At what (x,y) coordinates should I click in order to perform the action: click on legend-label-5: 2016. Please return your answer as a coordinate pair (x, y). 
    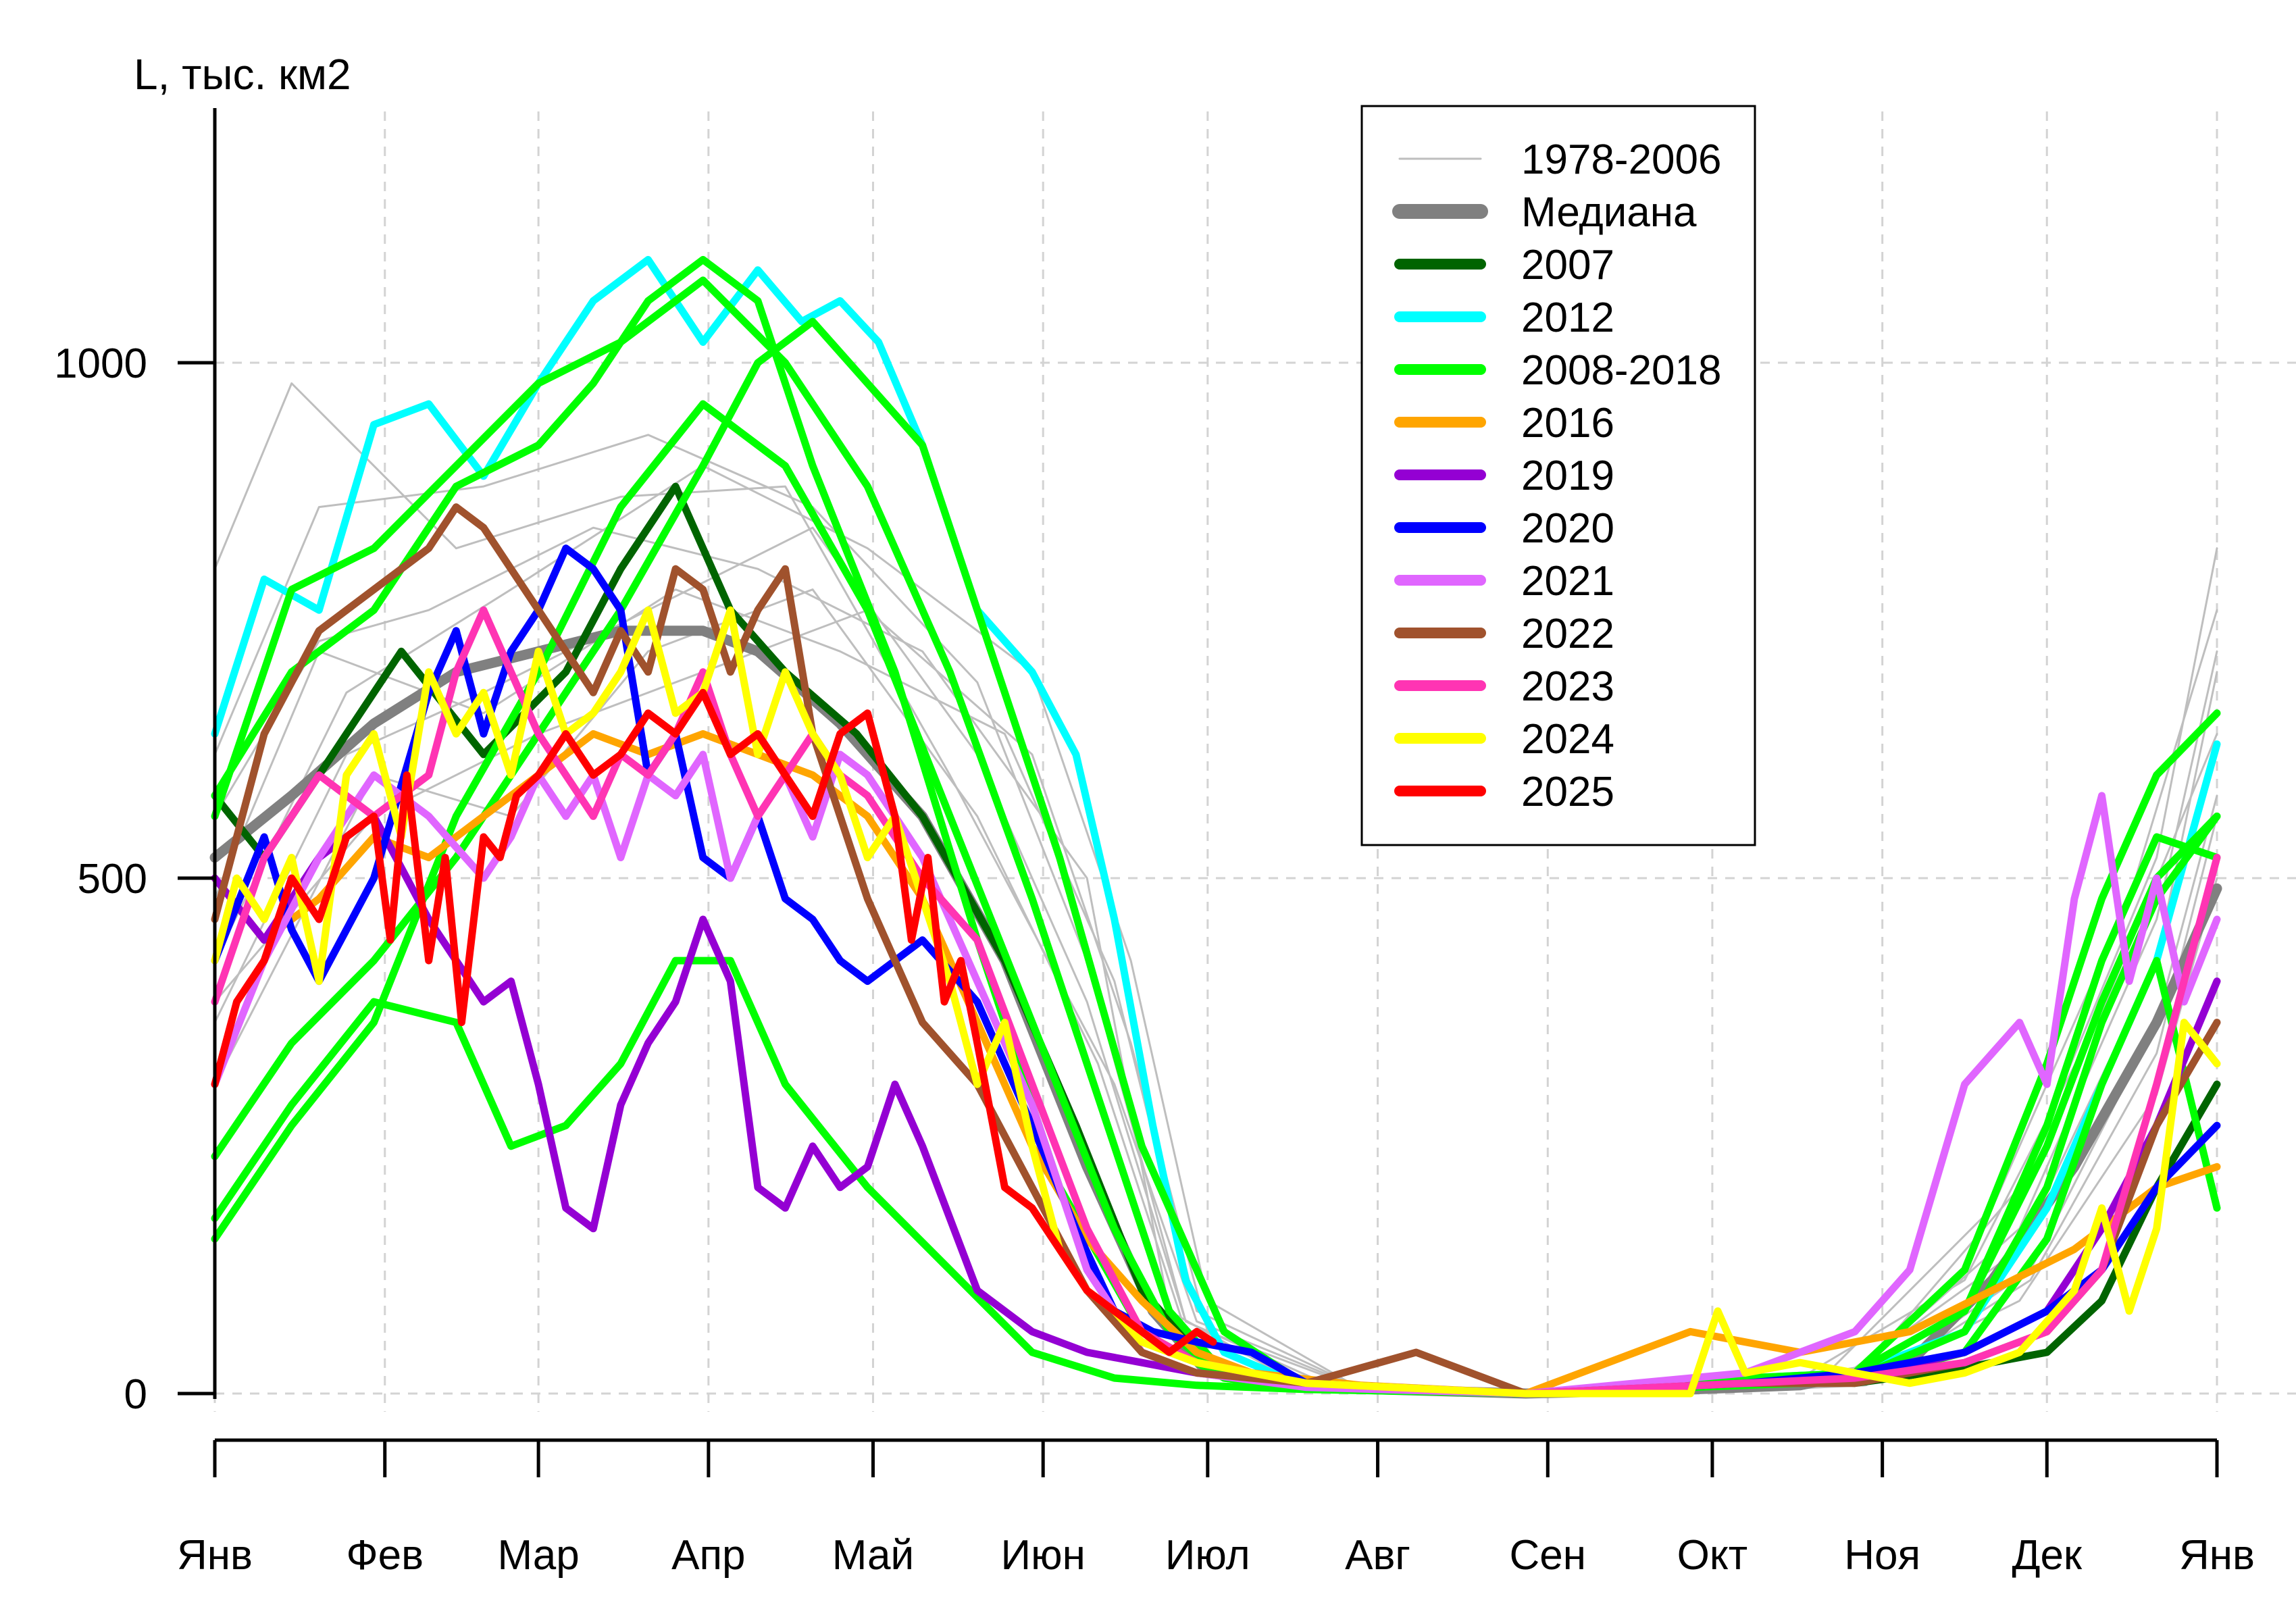
    Looking at the image, I should click on (1567, 423).